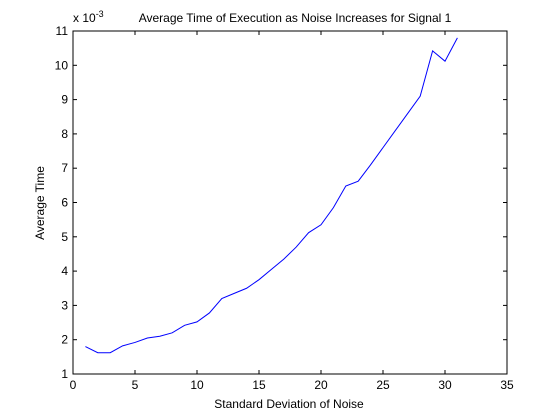 This screenshot has width=560, height=420. Describe the element at coordinates (259, 385) in the screenshot. I see `x-tick-label: 15` at that location.